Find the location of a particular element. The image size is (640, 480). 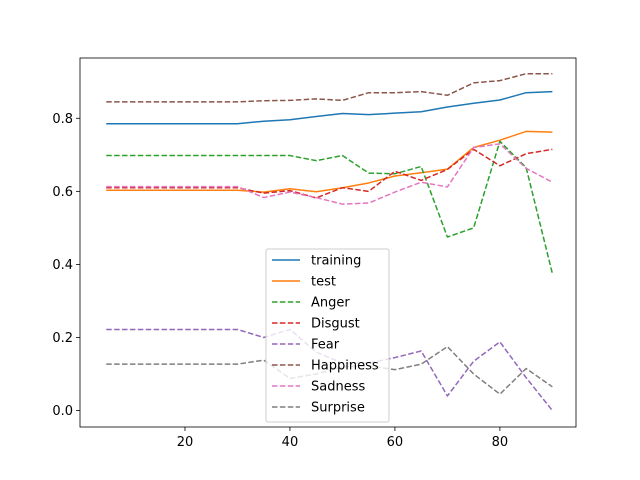

legend-label-test: test is located at coordinates (323, 282).